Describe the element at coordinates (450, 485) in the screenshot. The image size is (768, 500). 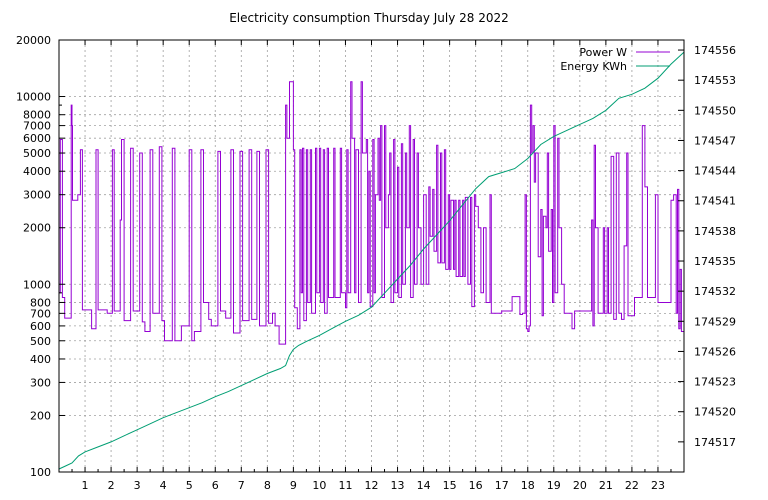
I see `x-tick-label: 15` at that location.